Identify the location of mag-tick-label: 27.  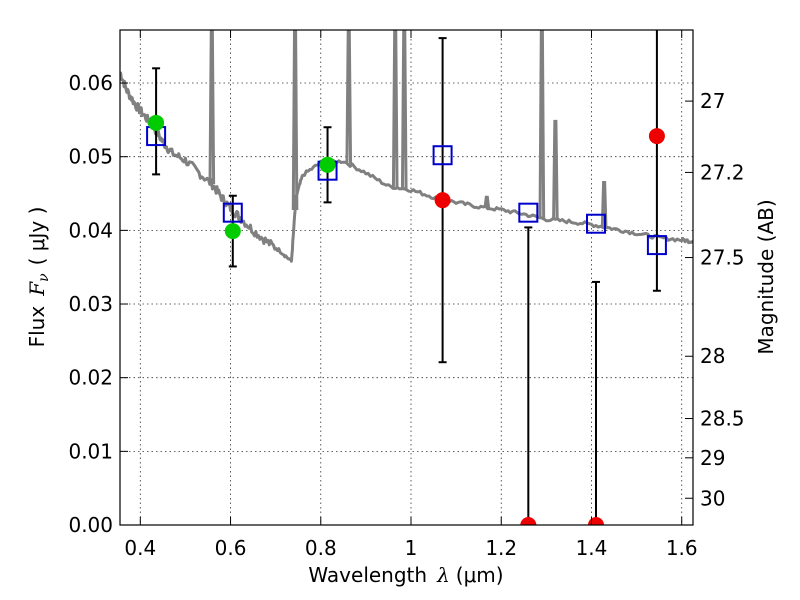
(712, 101).